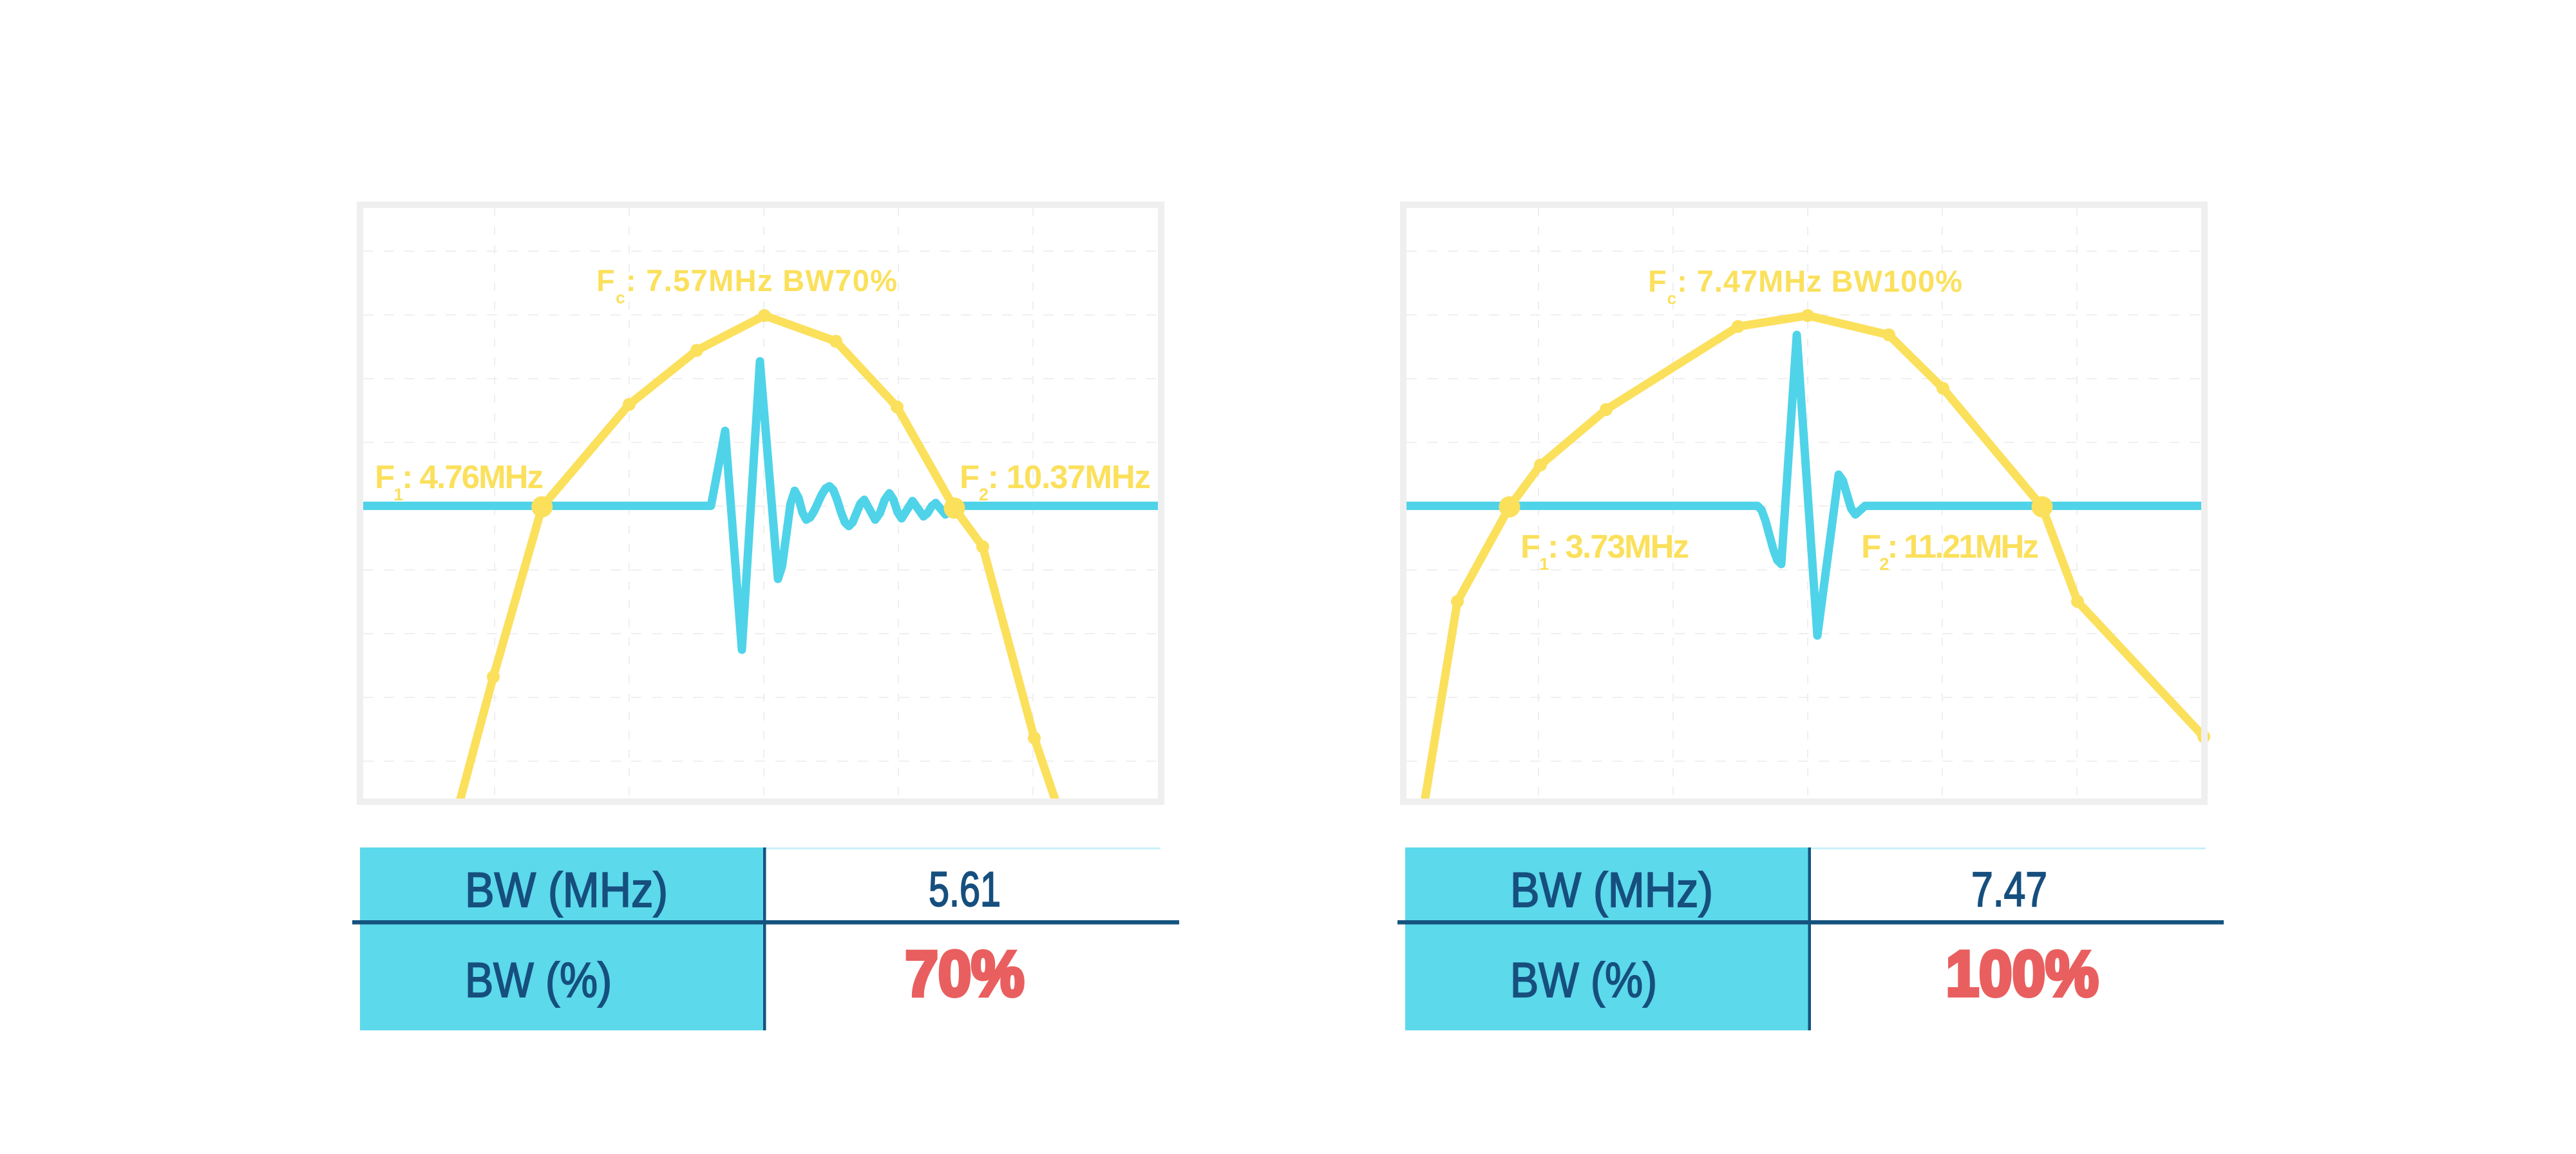 Image resolution: width=2576 pixels, height=1154 pixels. What do you see at coordinates (1605, 551) in the screenshot?
I see `svg-text: F1: 3.73MHz` at bounding box center [1605, 551].